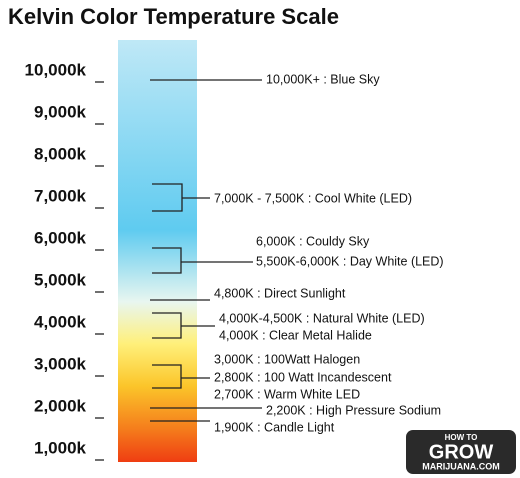 Image resolution: width=520 pixels, height=478 pixels. I want to click on annotation-text: 6,000K : Couldy Sky, so click(313, 241).